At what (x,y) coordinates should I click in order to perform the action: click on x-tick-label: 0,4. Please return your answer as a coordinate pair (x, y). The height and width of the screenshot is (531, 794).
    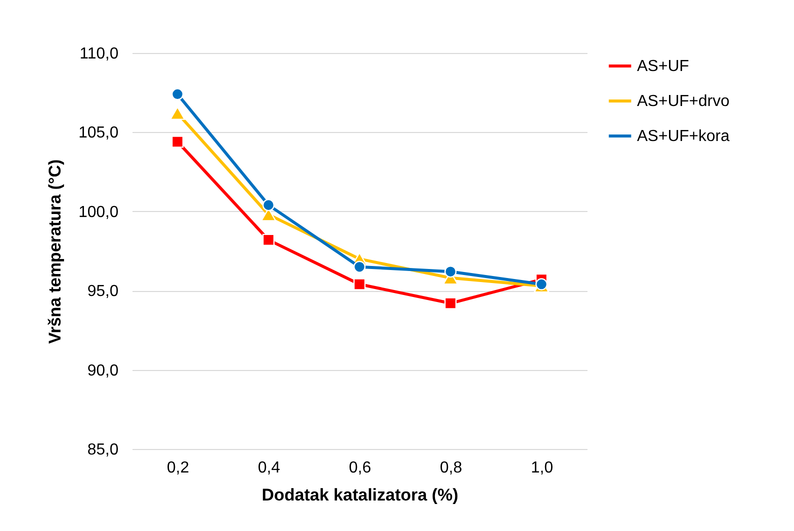
    Looking at the image, I should click on (269, 468).